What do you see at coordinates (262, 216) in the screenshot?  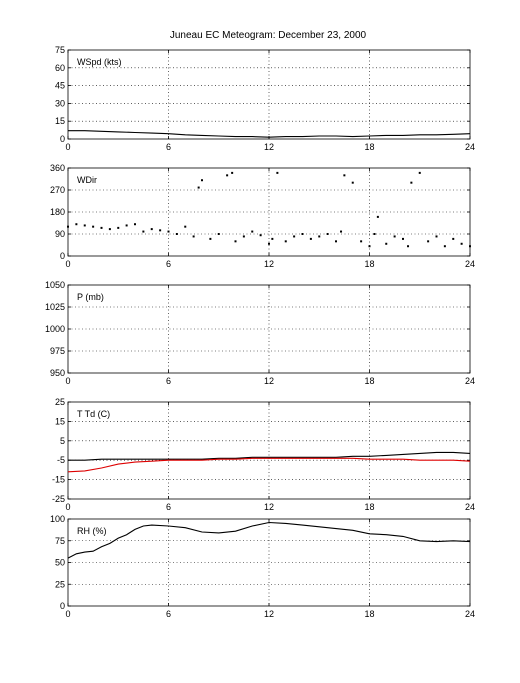 I see `panel-2: 0 6 12 18 24 0 90 180 270 360 WDir` at bounding box center [262, 216].